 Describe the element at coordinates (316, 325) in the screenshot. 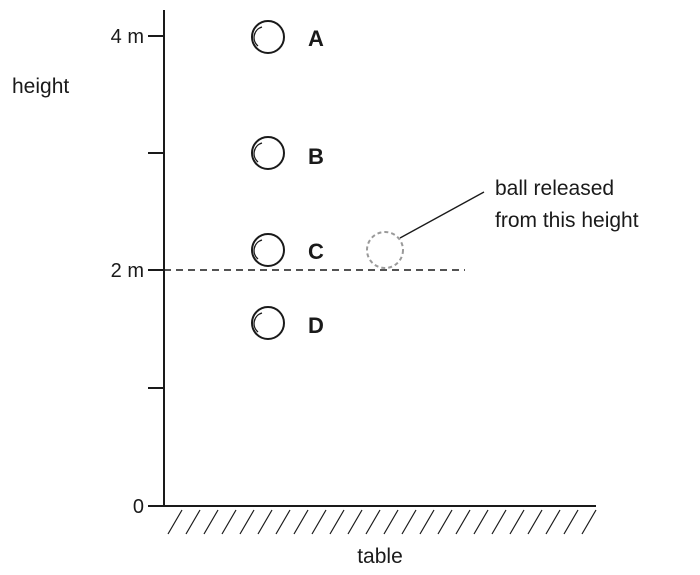

I see `ball-label-d: D` at that location.